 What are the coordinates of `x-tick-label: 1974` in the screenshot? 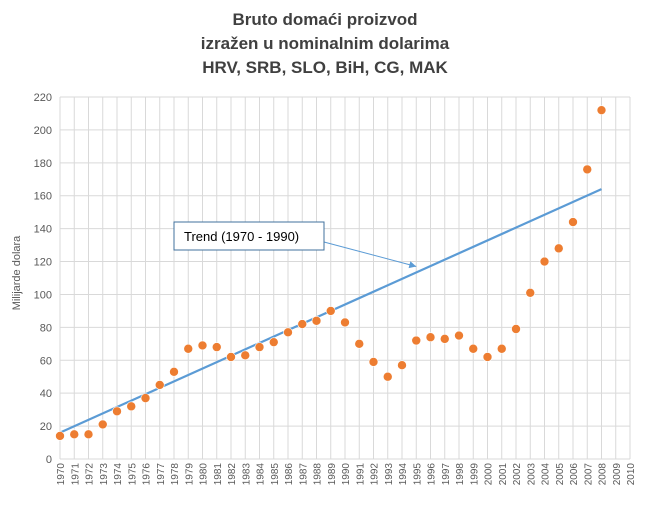 It's located at (118, 474).